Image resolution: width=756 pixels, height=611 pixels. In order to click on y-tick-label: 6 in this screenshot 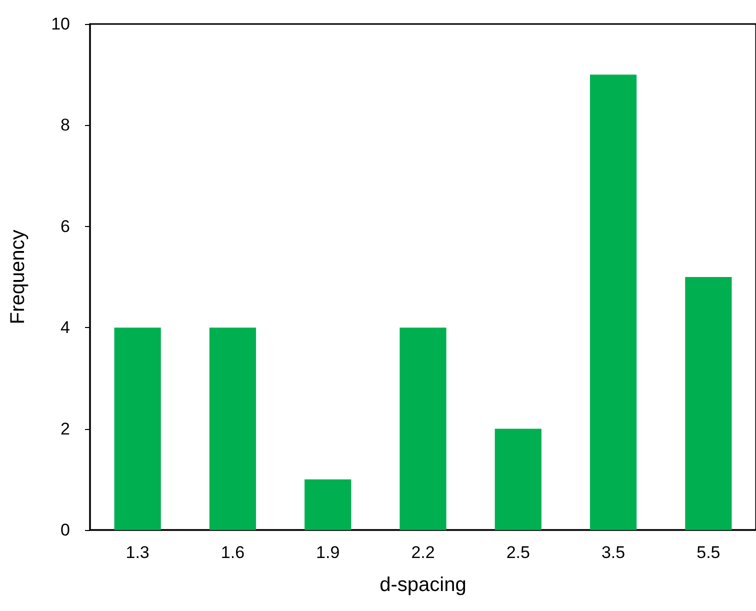, I will do `click(65, 226)`.